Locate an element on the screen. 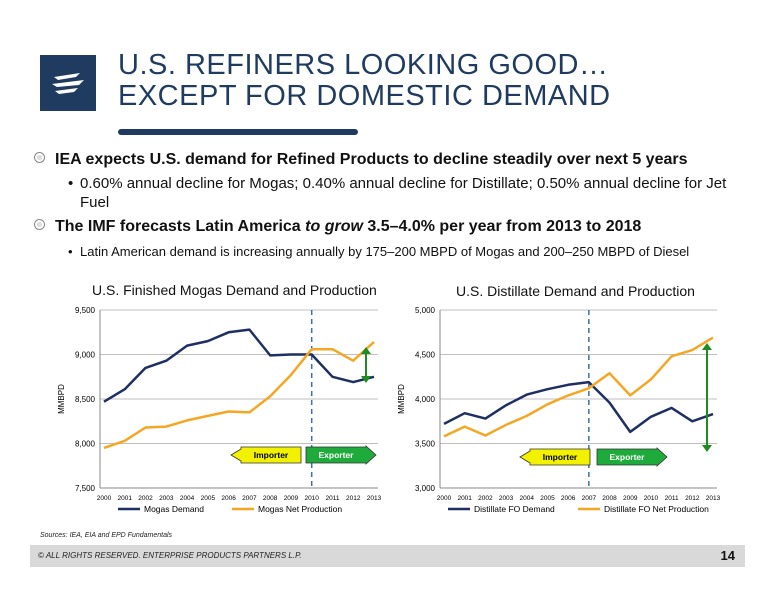  mogas-x-tick-label: 2002 is located at coordinates (145, 498).